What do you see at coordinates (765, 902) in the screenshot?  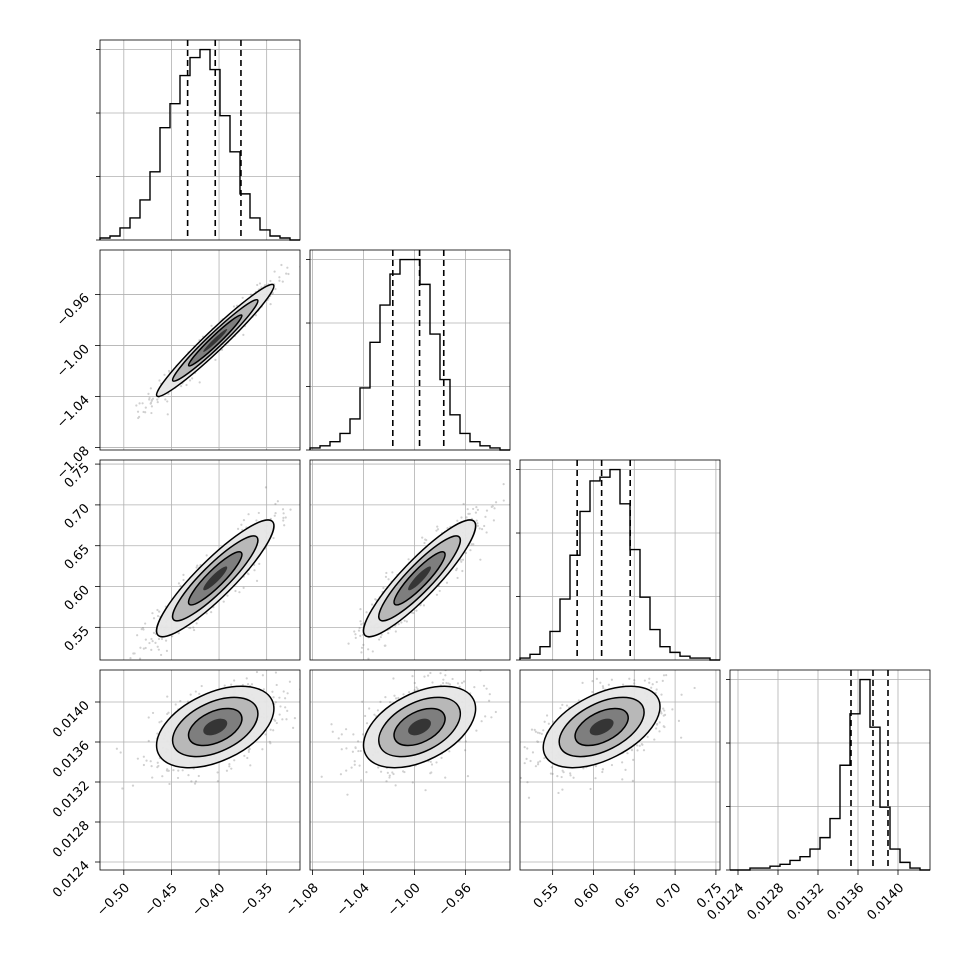 I see `x-tick-label: 0.0128` at bounding box center [765, 902].